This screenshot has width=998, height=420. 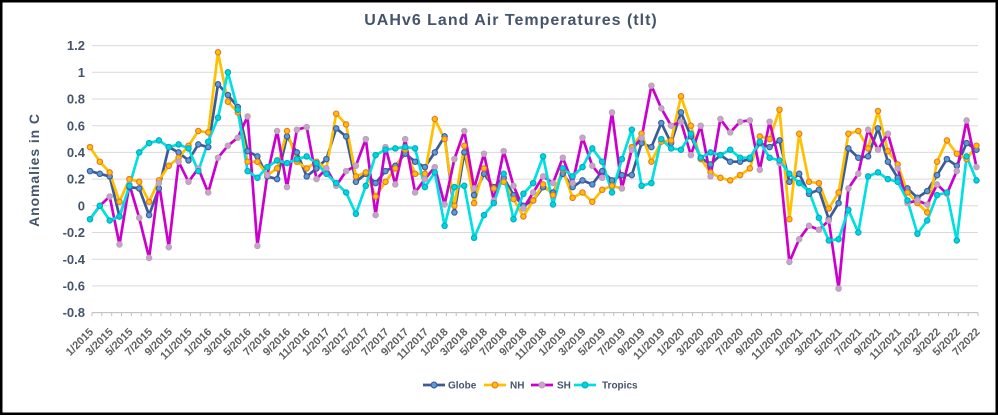 I want to click on svg-text: -0.4, so click(x=74, y=259).